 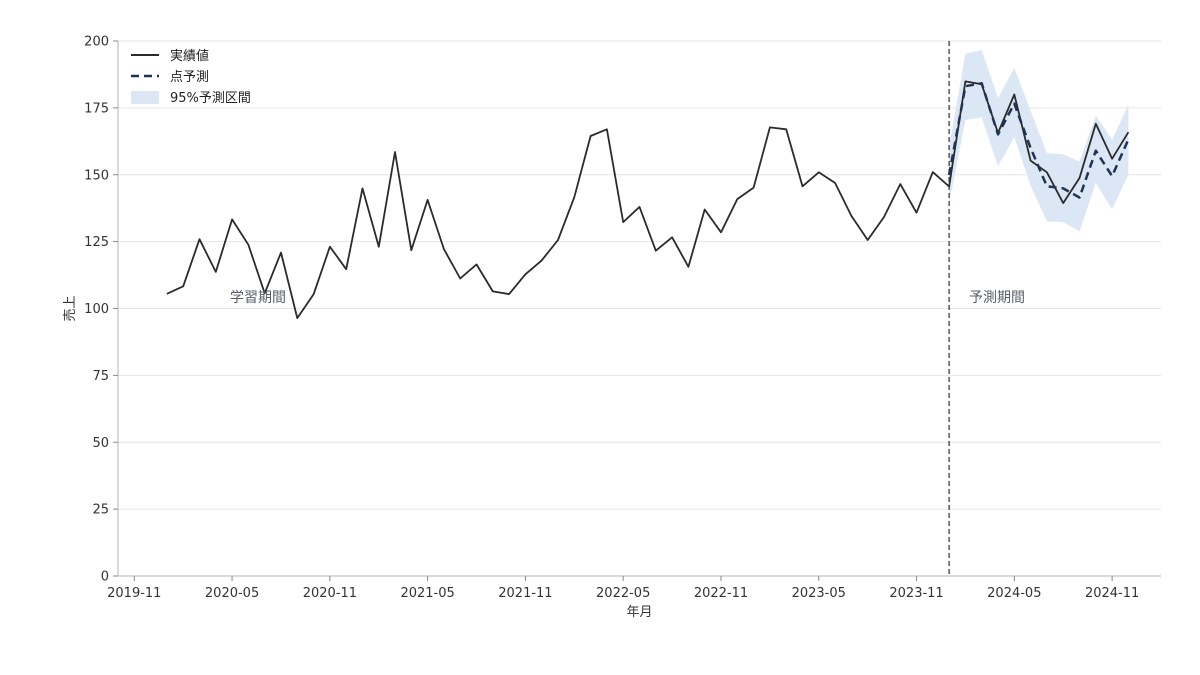 What do you see at coordinates (96, 175) in the screenshot?
I see `y-tick-label: 150` at bounding box center [96, 175].